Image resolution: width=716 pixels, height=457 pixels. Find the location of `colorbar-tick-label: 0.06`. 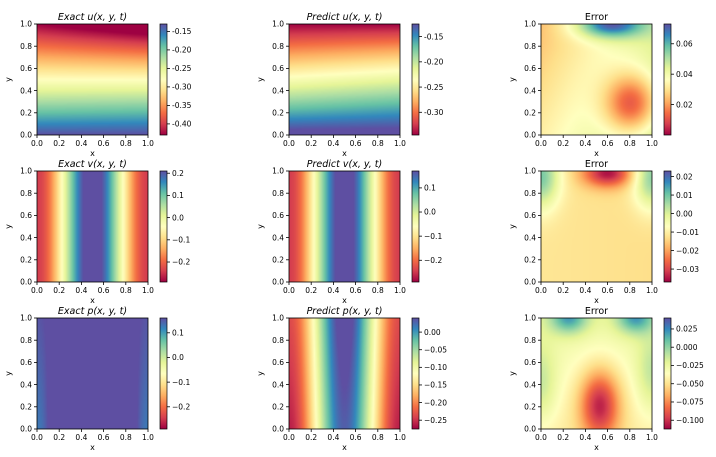

colorbar-tick-label: 0.06 is located at coordinates (684, 43).